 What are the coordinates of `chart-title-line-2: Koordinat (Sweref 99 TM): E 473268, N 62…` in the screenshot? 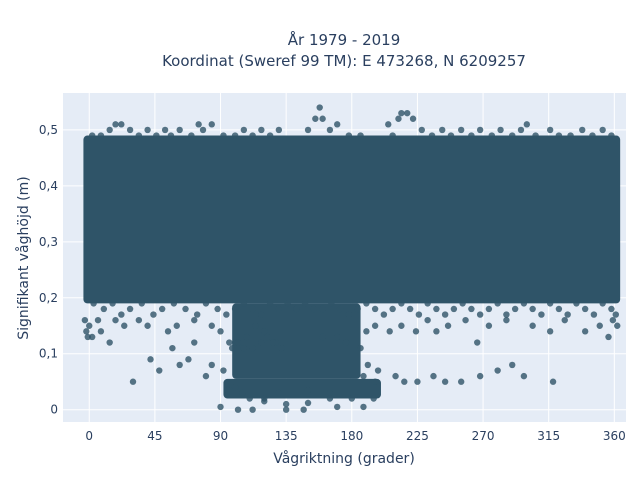 It's located at (344, 61).